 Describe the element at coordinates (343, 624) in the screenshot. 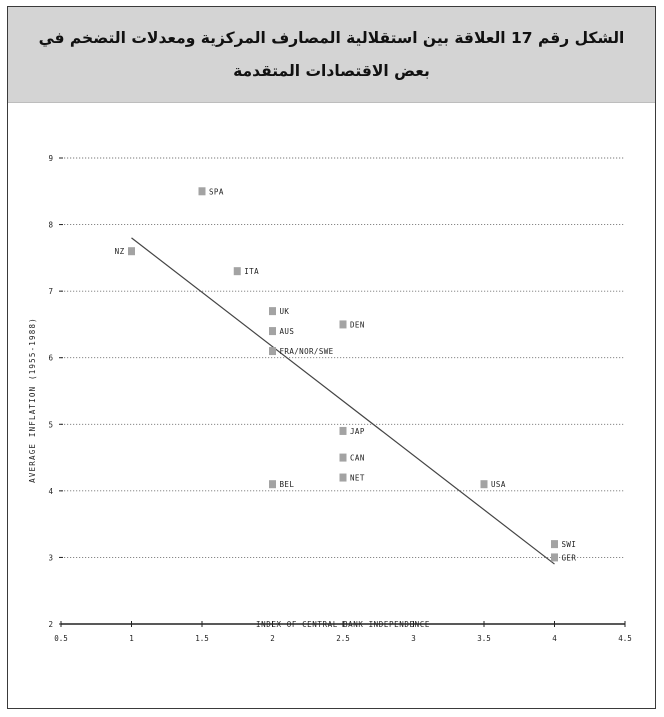

I see `x-axis-label: INDEX OF CENTRAL BANK INDEPENDENCE` at that location.